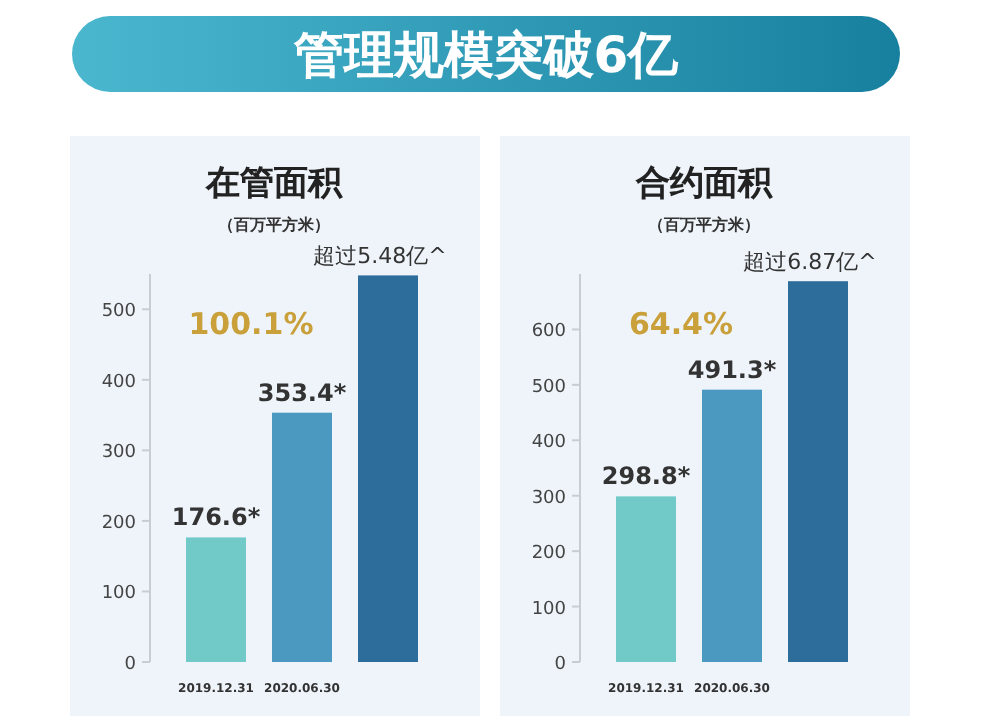 Image resolution: width=1000 pixels, height=724 pixels. I want to click on data-label: 超过6.87亿^, so click(810, 262).